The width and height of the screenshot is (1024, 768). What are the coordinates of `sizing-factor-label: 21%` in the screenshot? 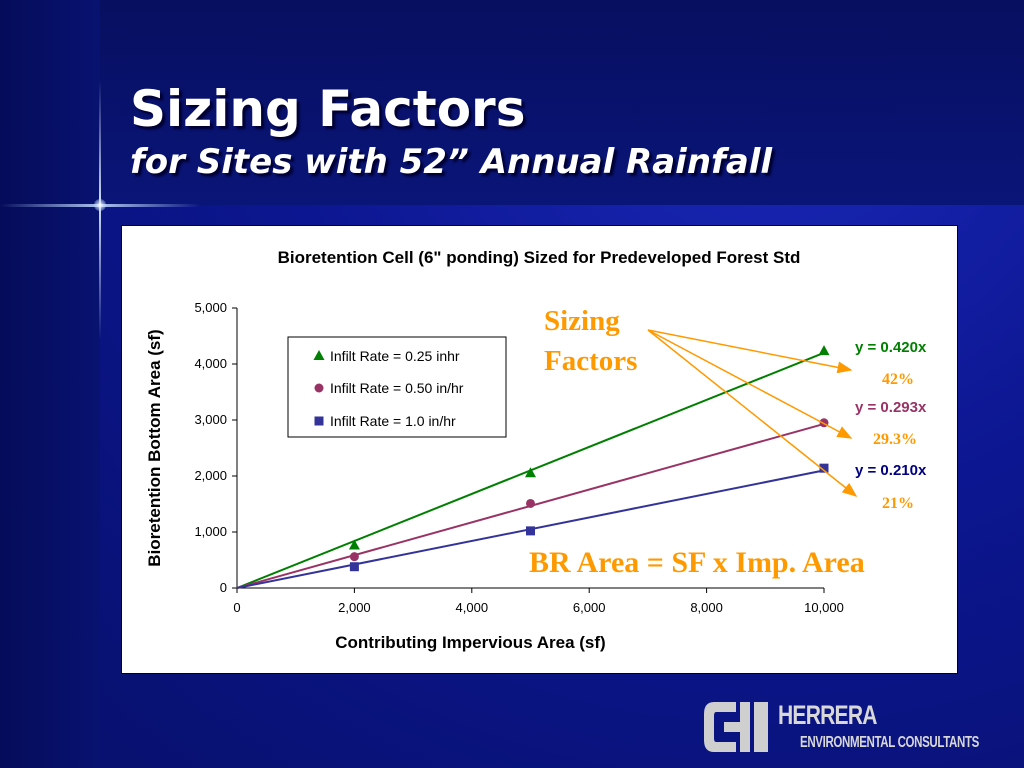 It's located at (898, 503).